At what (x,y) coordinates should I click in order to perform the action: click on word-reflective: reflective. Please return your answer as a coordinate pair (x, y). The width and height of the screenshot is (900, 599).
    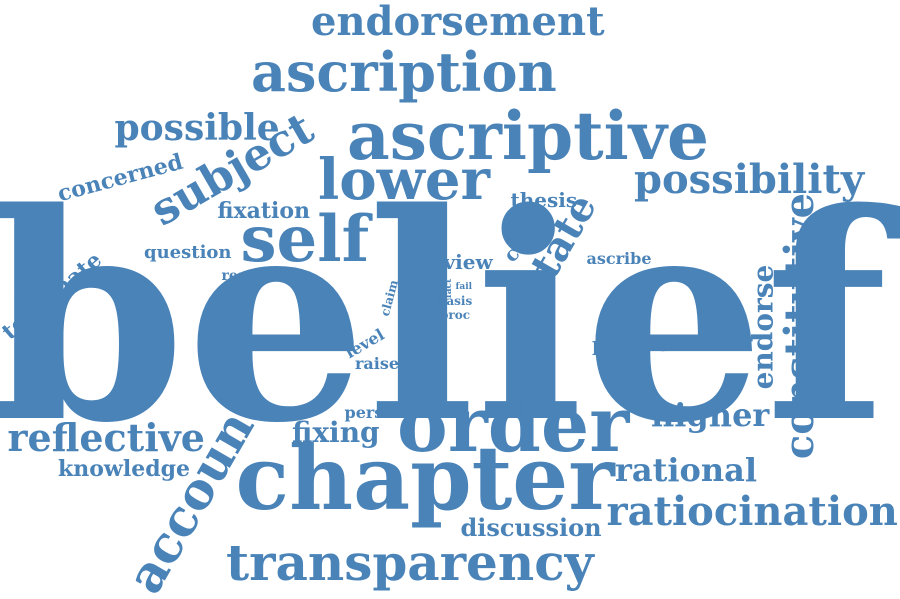
    Looking at the image, I should click on (106, 437).